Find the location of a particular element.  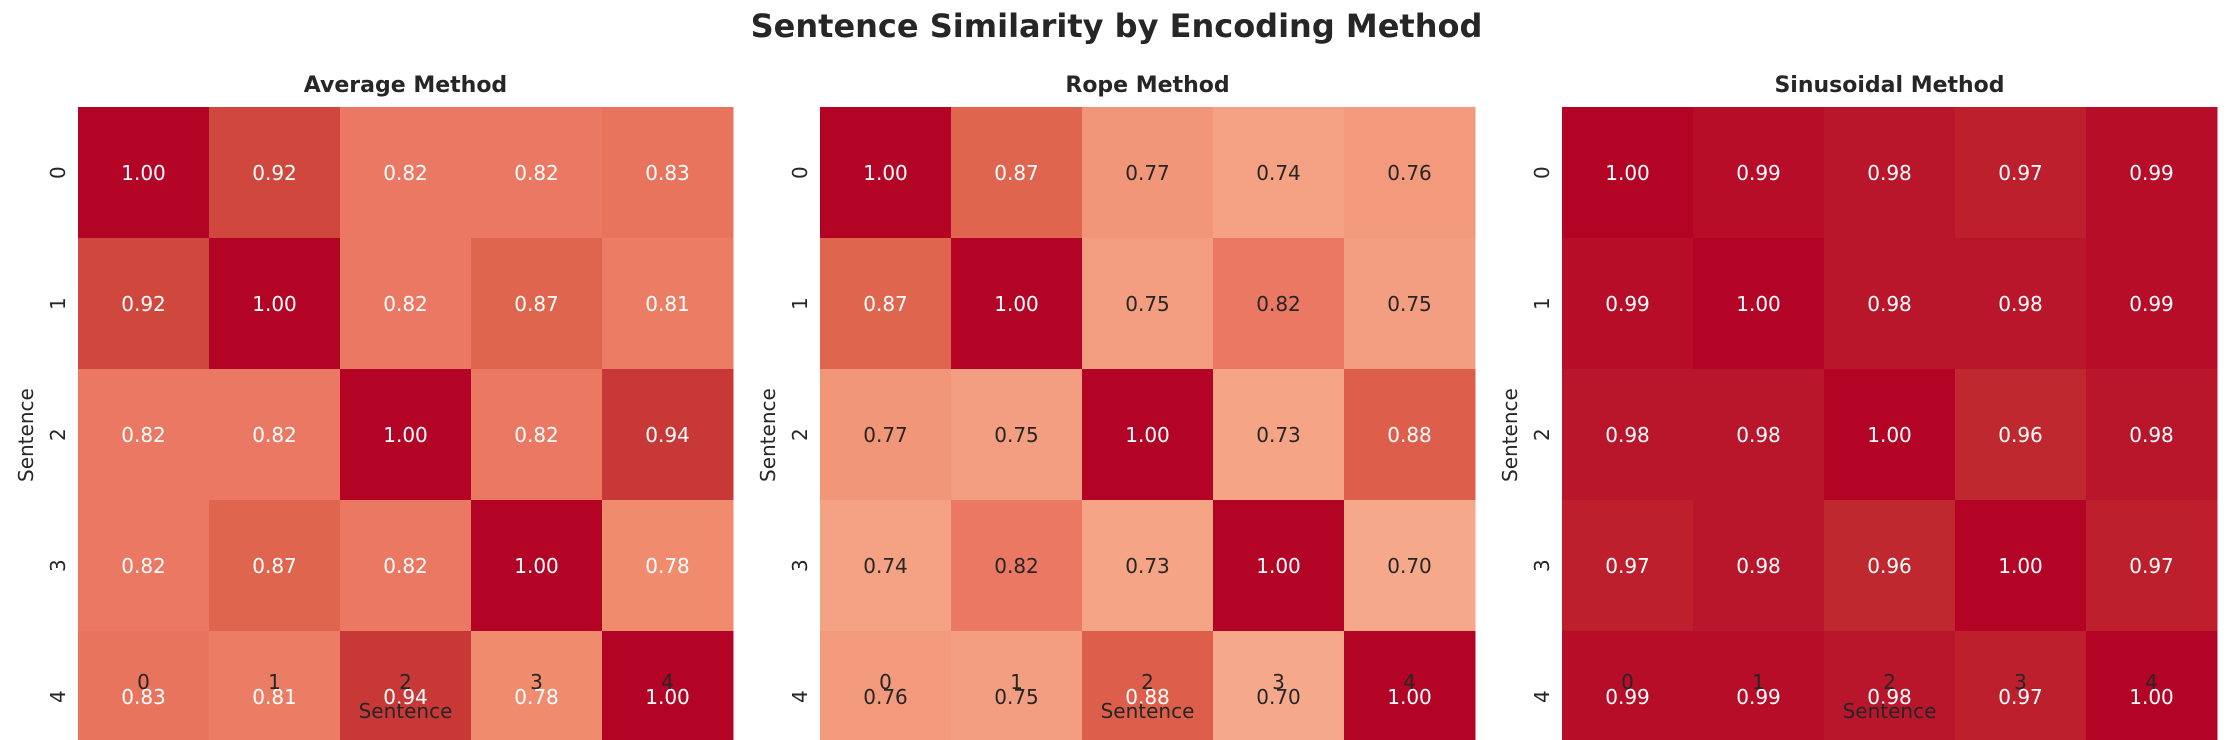

cell-label: 0.92 is located at coordinates (274, 172).